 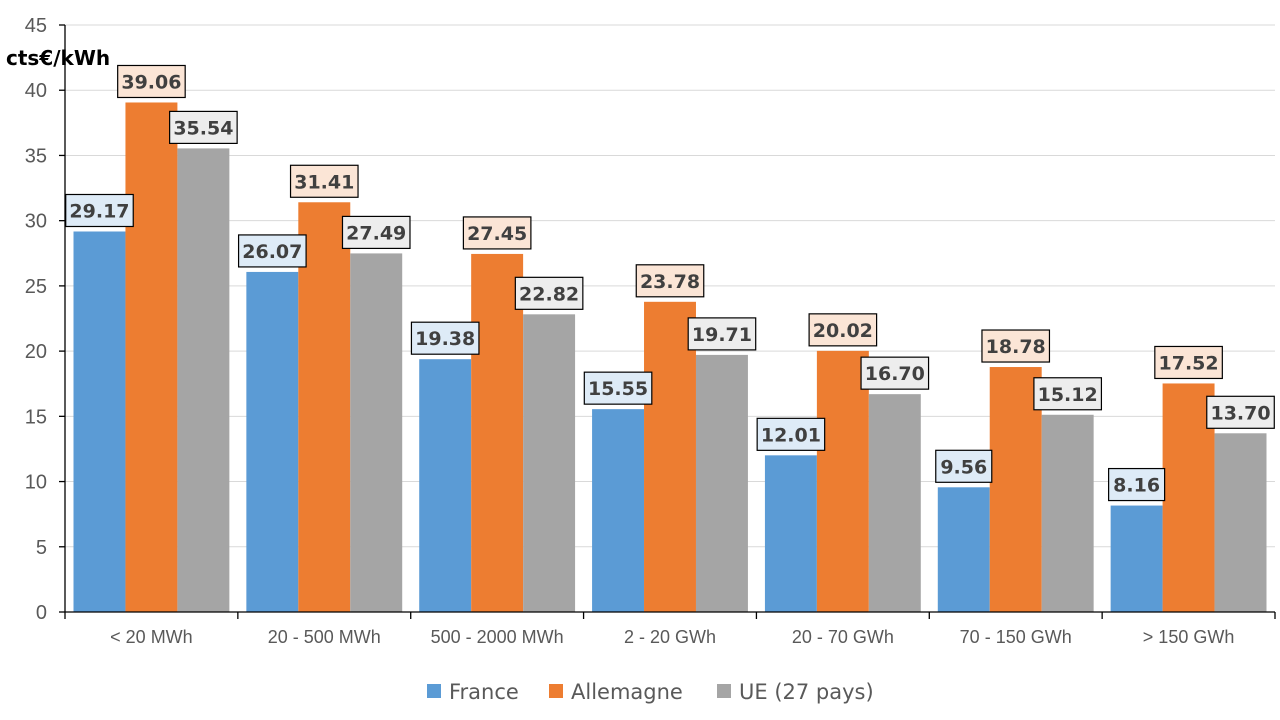 What do you see at coordinates (36, 417) in the screenshot?
I see `y-tick-label: 15` at bounding box center [36, 417].